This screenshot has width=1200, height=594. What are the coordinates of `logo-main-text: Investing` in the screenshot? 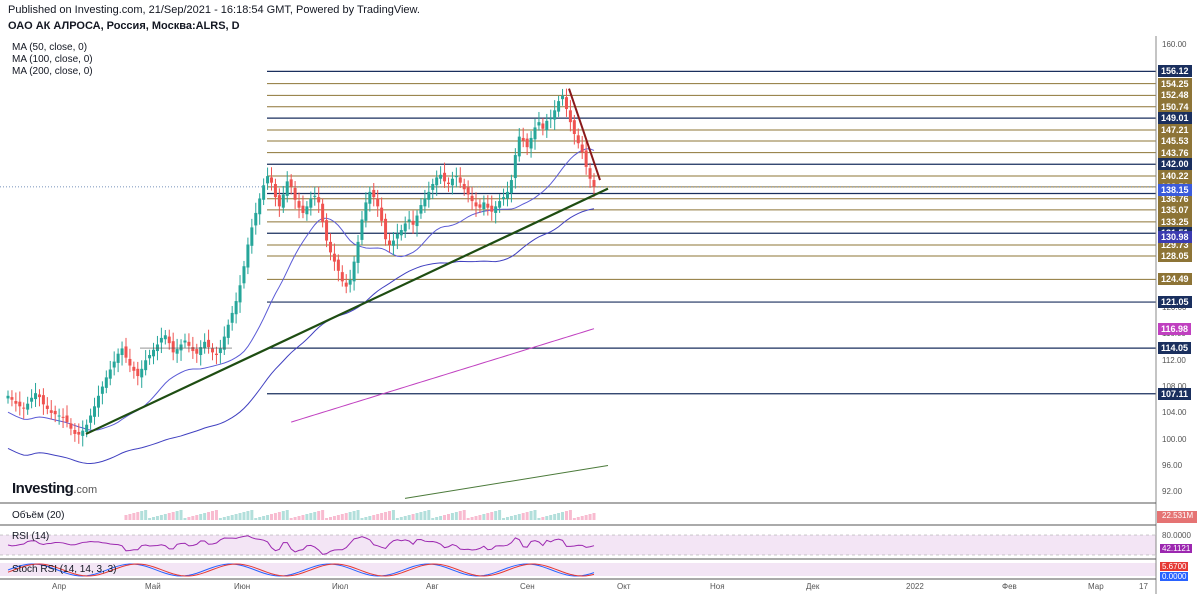 It's located at (43, 488).